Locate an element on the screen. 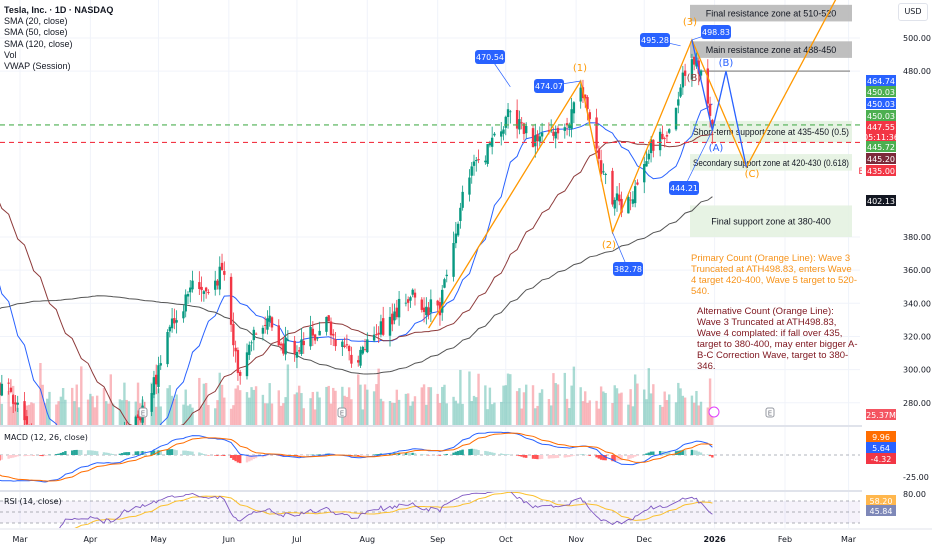 The width and height of the screenshot is (932, 550). price-callout is located at coordinates (490, 57).